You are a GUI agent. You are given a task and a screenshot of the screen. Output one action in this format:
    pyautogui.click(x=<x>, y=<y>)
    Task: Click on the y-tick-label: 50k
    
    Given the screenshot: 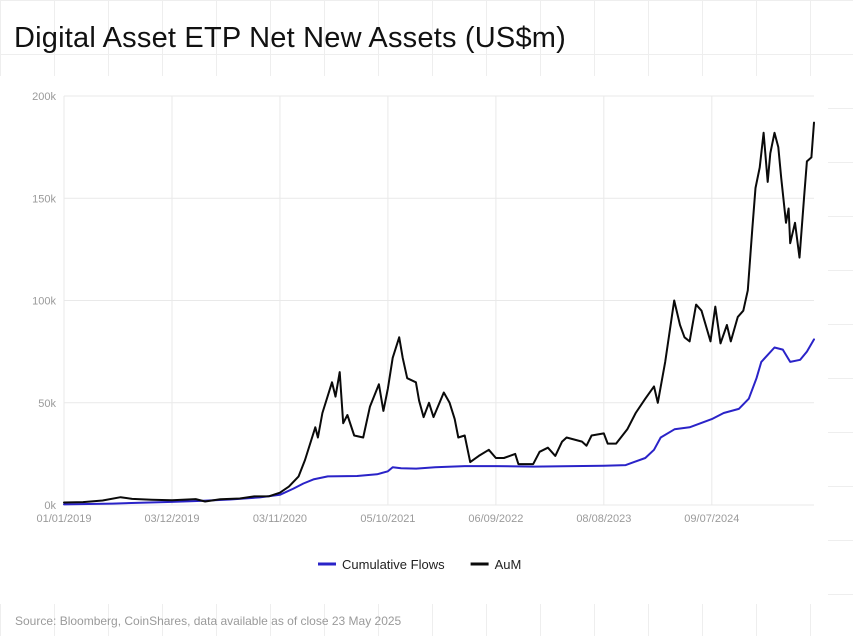 What is the action you would take?
    pyautogui.click(x=47, y=404)
    